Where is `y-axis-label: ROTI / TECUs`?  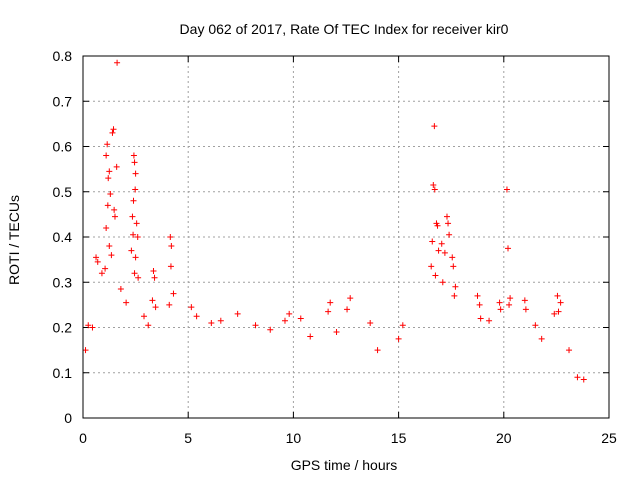
y-axis-label: ROTI / TECUs is located at coordinates (14, 240).